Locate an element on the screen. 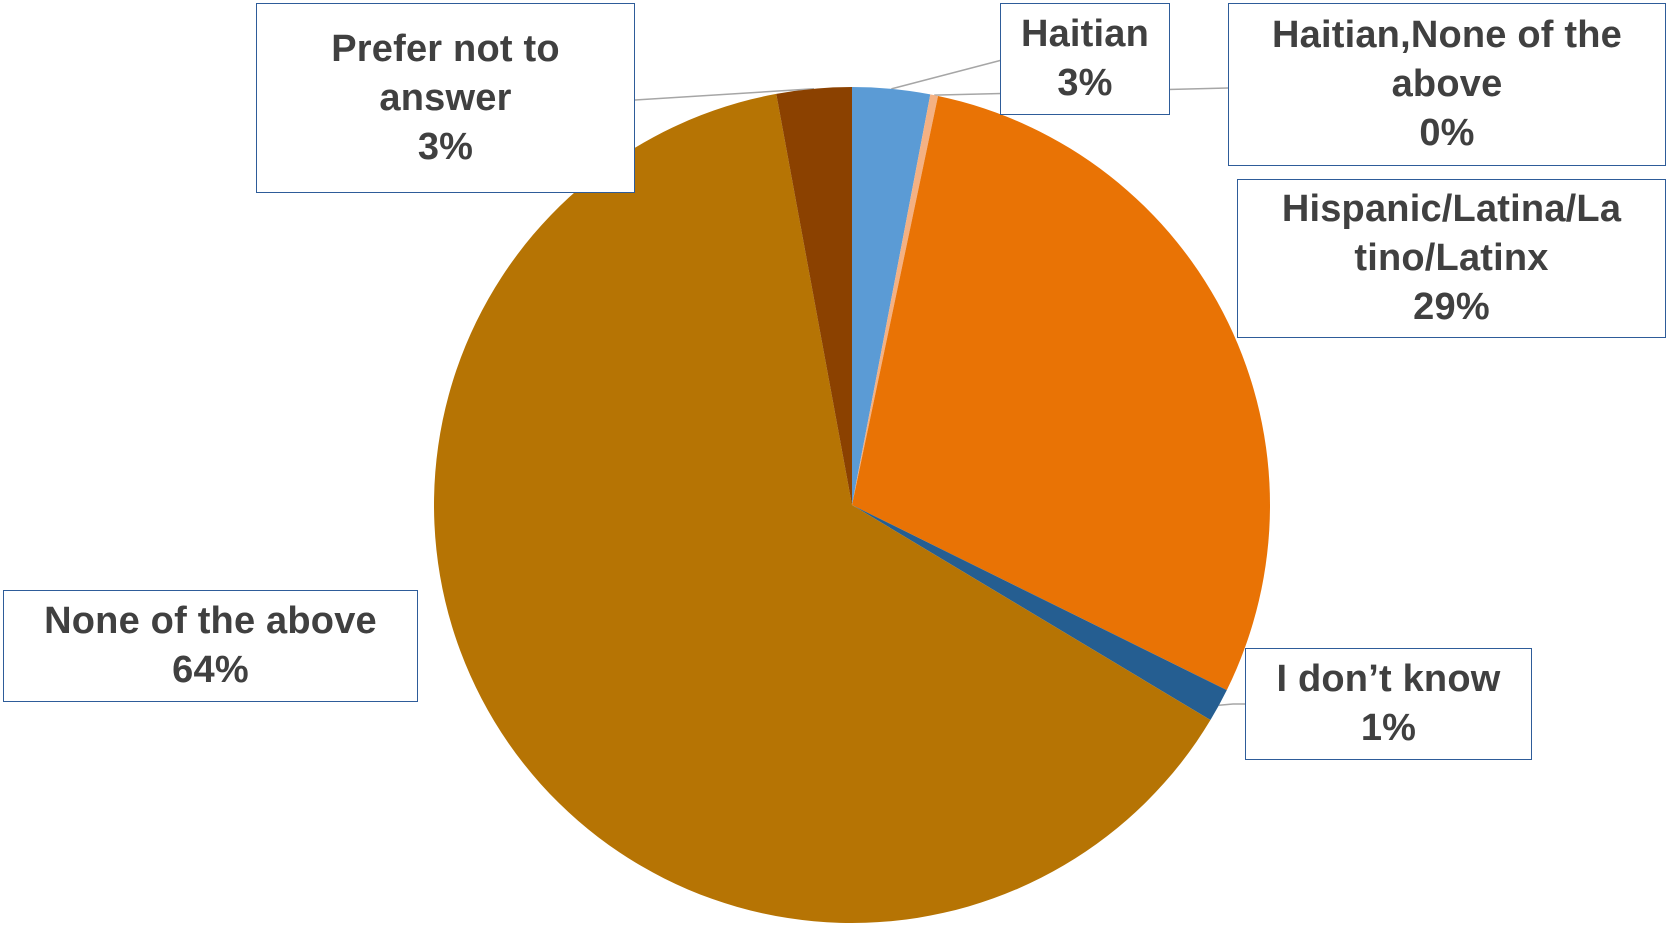  data-label: Prefer not to answer 3% is located at coordinates (445, 98).